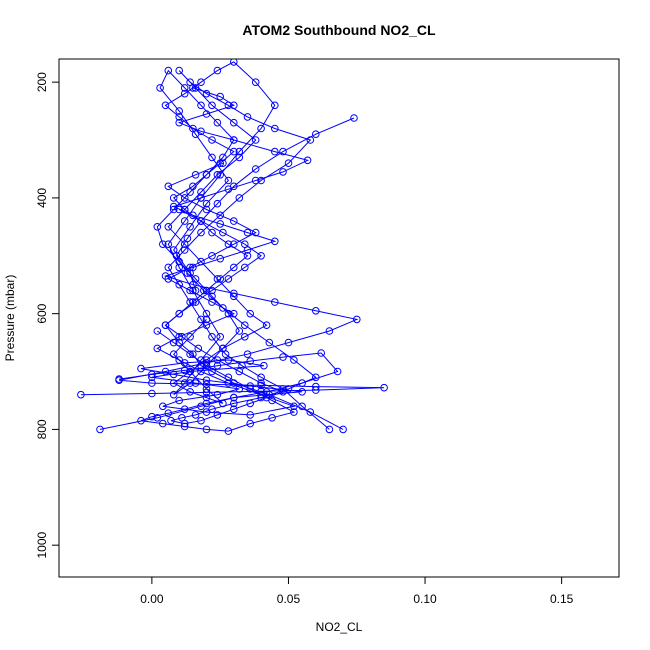  What do you see at coordinates (152, 599) in the screenshot?
I see `x-tick-label: 0.00` at bounding box center [152, 599].